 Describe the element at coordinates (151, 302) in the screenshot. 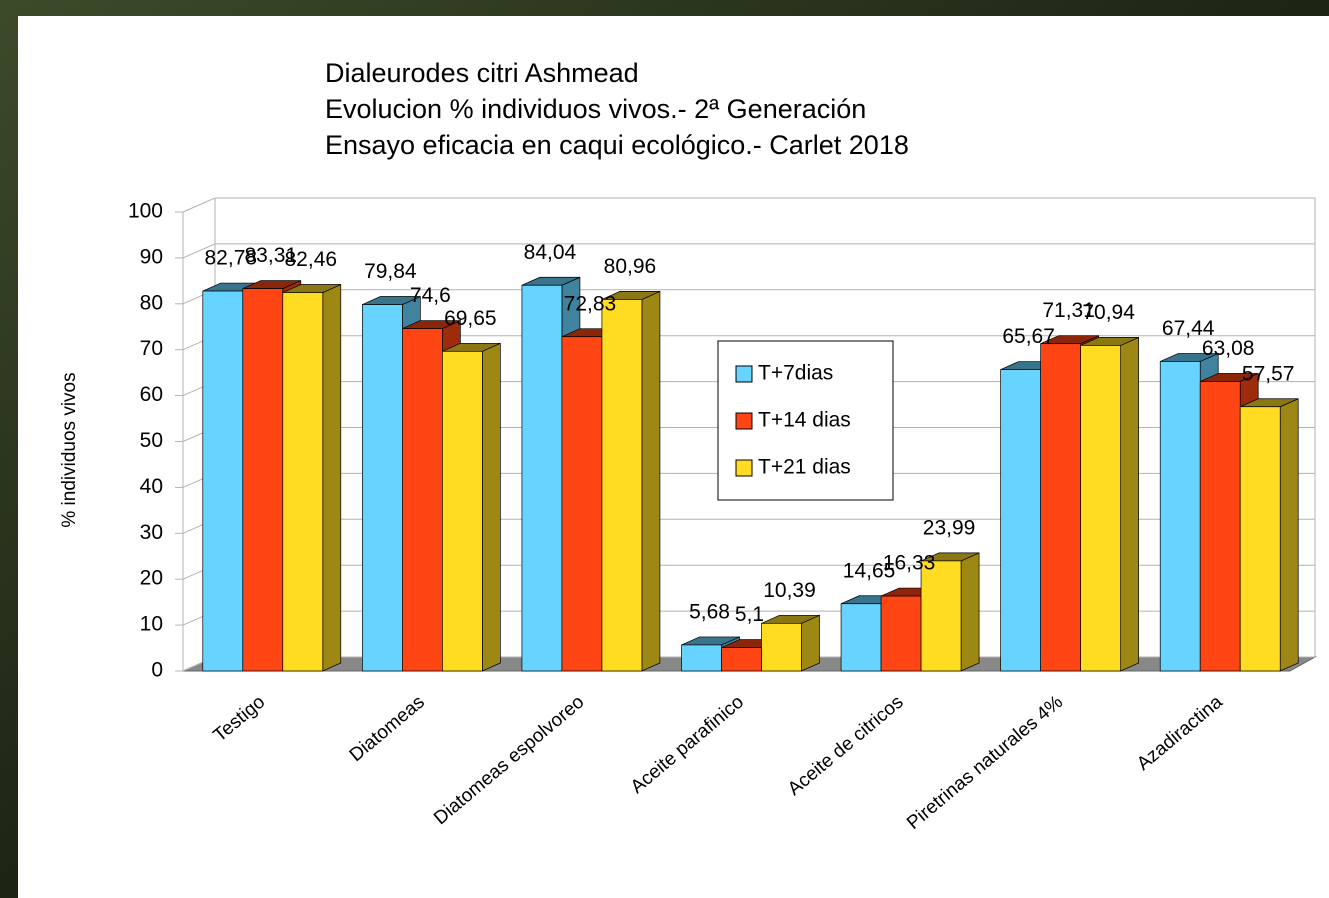

I see `y-tick-label: 80` at that location.